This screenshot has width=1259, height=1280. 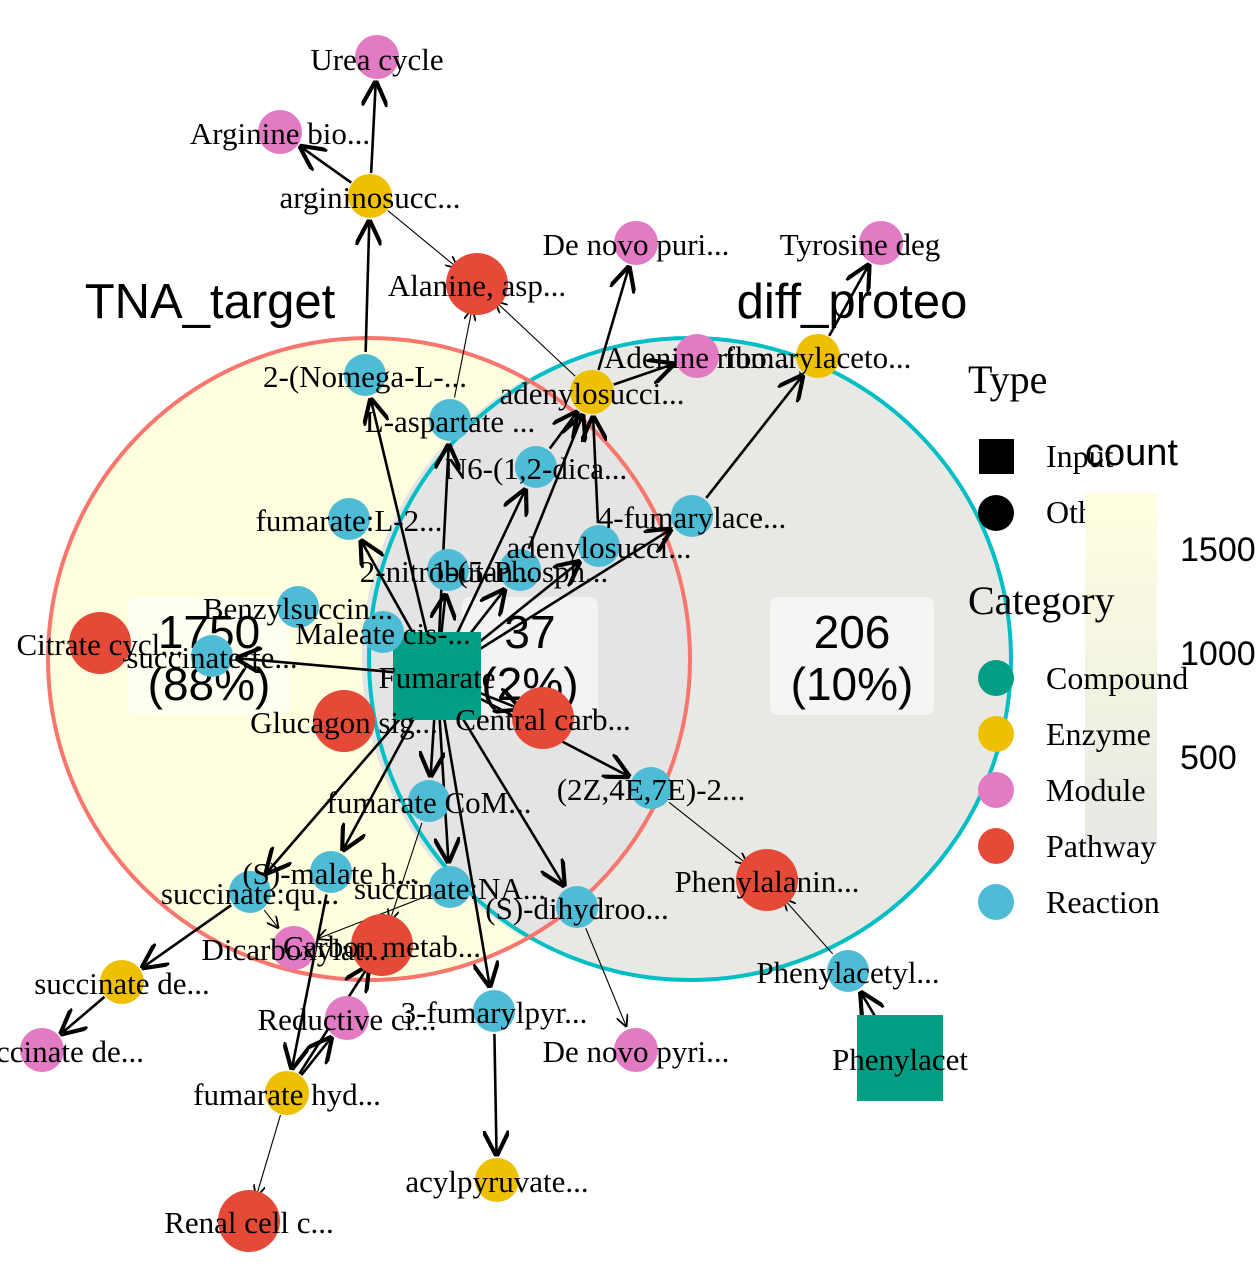 What do you see at coordinates (1218, 654) in the screenshot?
I see `count-tick-1000: 1000` at bounding box center [1218, 654].